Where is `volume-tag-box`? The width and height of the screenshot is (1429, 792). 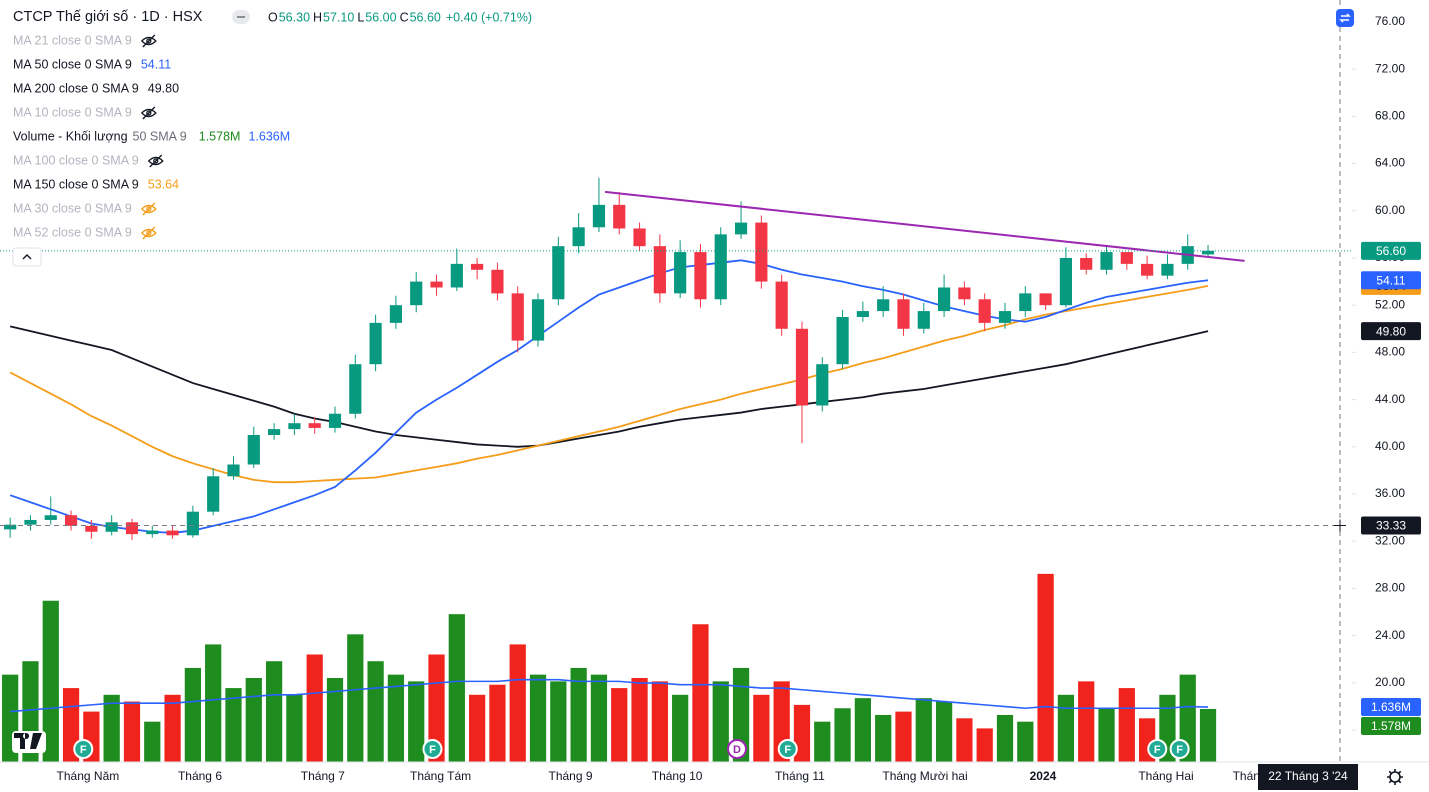 volume-tag-box is located at coordinates (1391, 725).